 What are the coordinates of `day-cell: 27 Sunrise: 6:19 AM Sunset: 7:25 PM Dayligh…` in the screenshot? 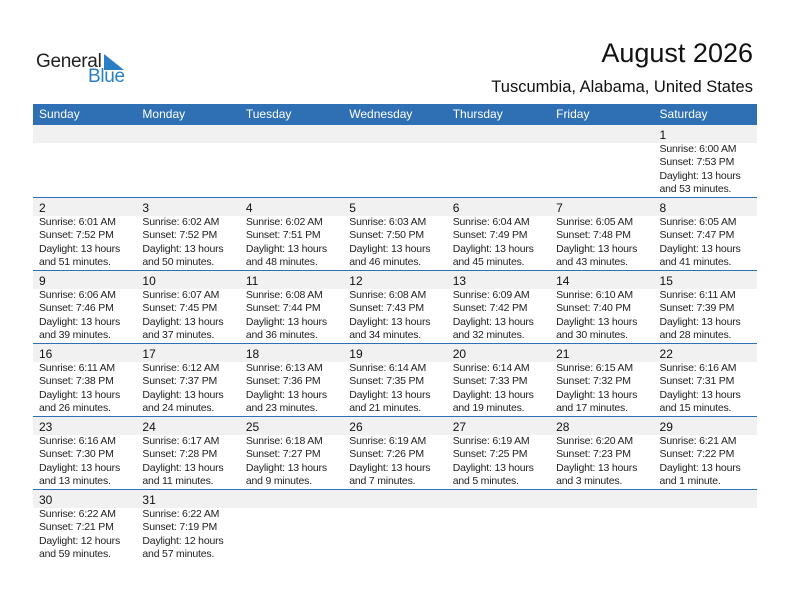 It's located at (498, 453).